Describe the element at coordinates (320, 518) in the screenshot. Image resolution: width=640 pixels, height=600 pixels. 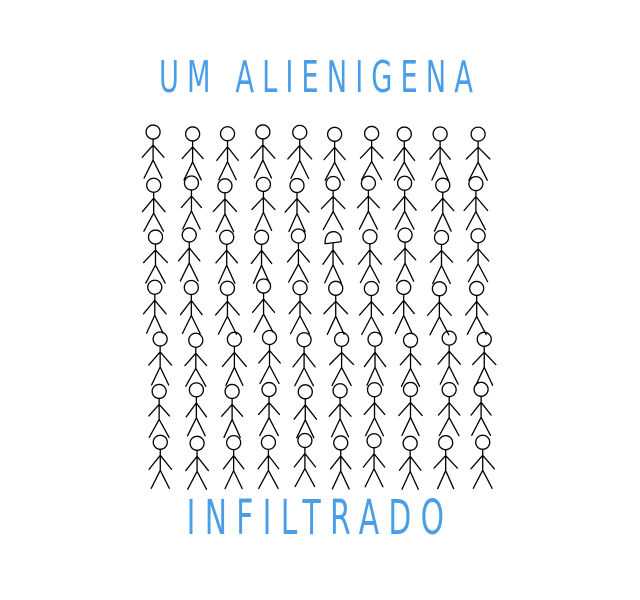
I see `title-bottom: INFILTRADO` at that location.